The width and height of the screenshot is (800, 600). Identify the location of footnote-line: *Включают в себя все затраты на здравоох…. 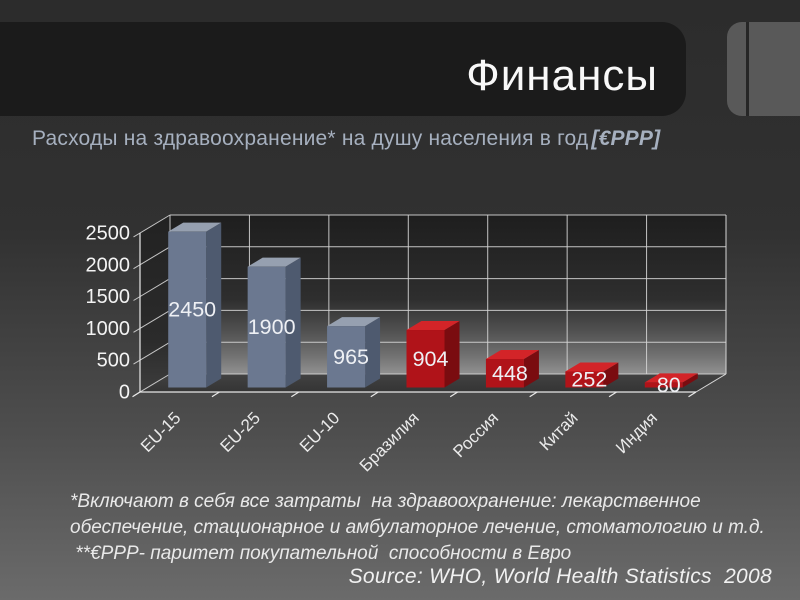
(385, 501).